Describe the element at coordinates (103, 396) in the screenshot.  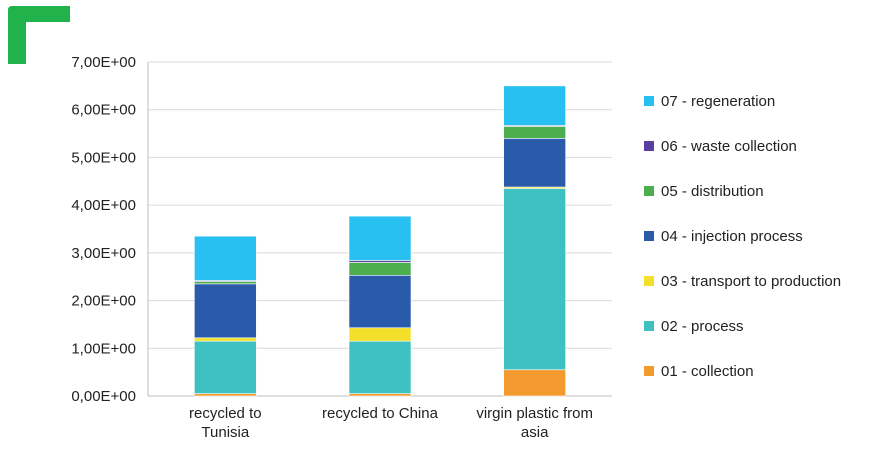
I see `y-tick-label: 0,00E+00` at that location.